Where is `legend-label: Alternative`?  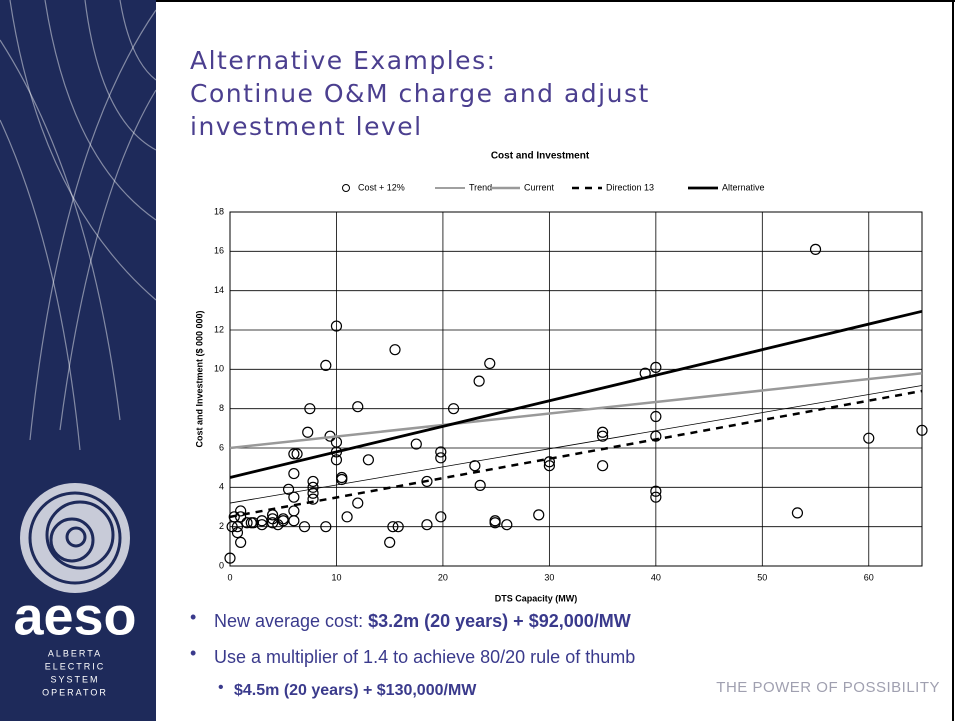
legend-label: Alternative is located at coordinates (743, 187).